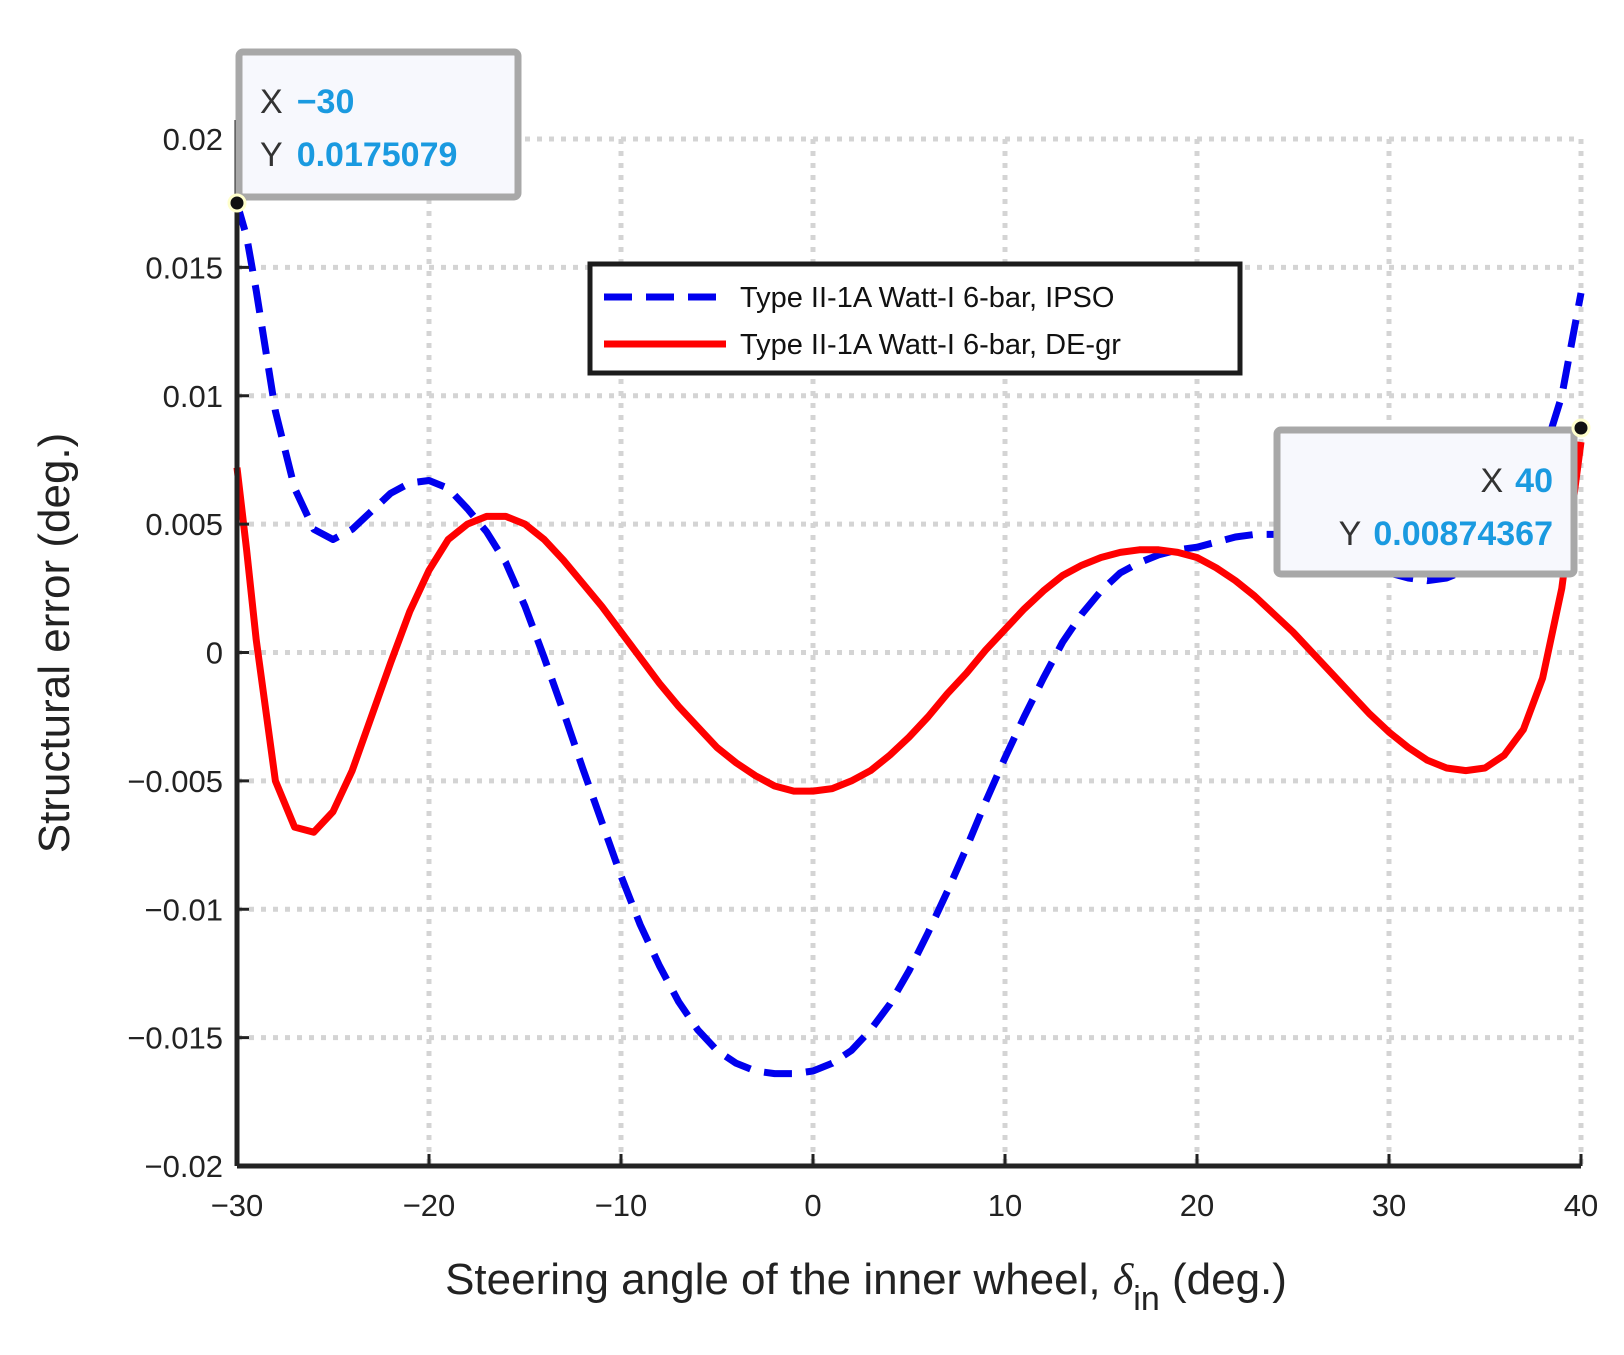  What do you see at coordinates (1146, 1299) in the screenshot?
I see `x-axis-title-subscript: in` at bounding box center [1146, 1299].